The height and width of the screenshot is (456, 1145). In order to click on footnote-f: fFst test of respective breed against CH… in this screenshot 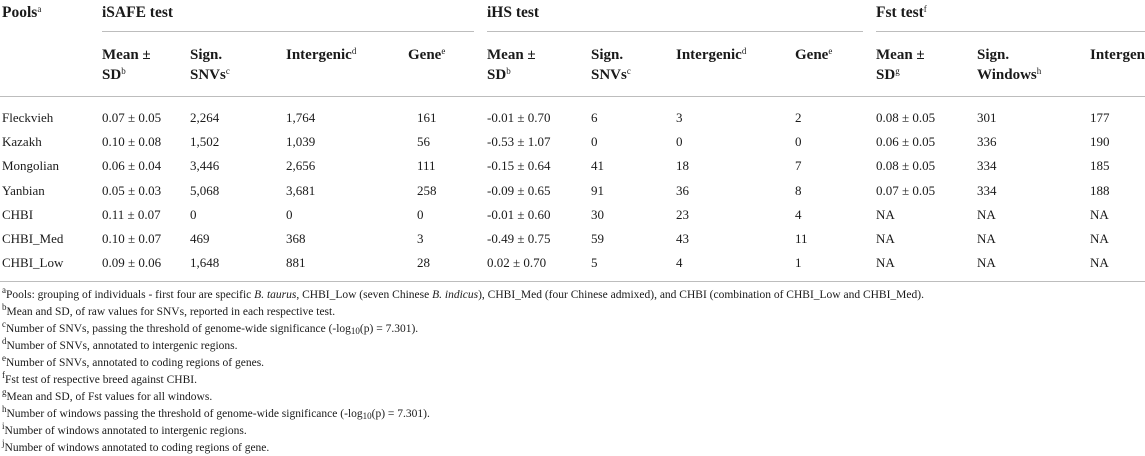, I will do `click(99, 378)`.